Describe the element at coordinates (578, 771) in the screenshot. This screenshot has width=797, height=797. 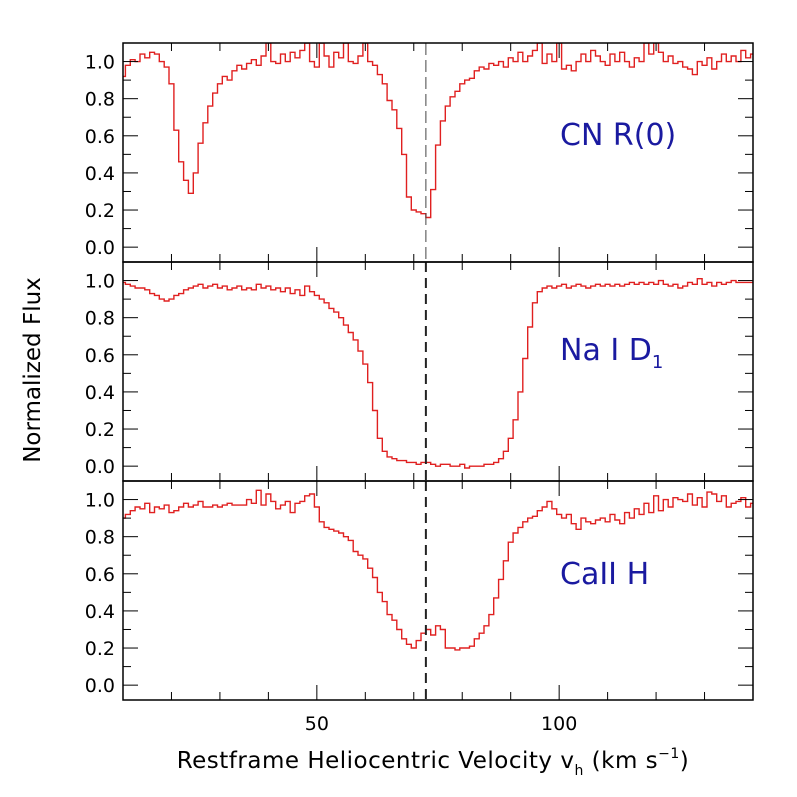
I see `x-axis-label-subscript: h` at that location.